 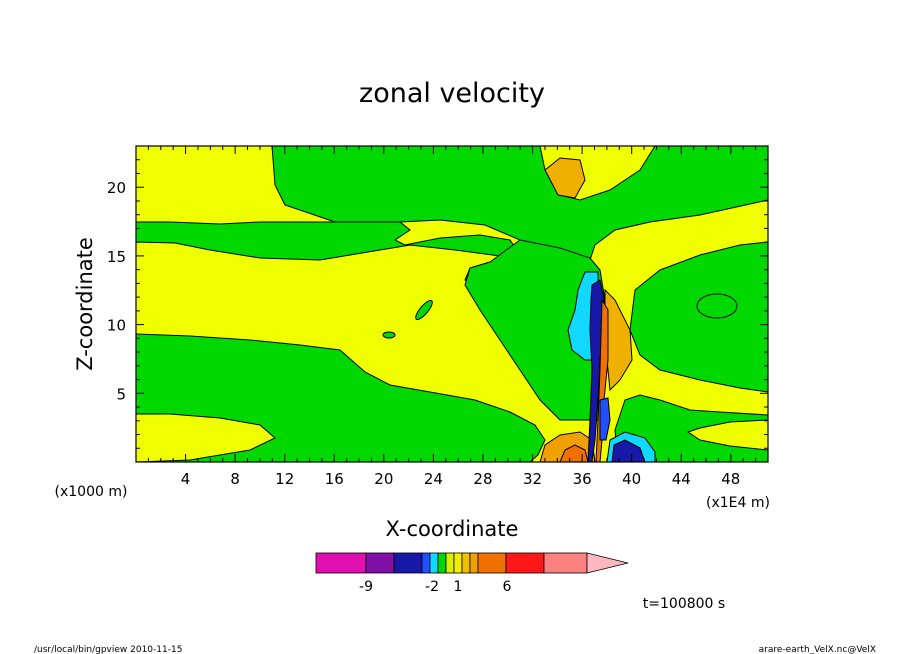 I want to click on x-tick-label: 4, so click(x=186, y=479).